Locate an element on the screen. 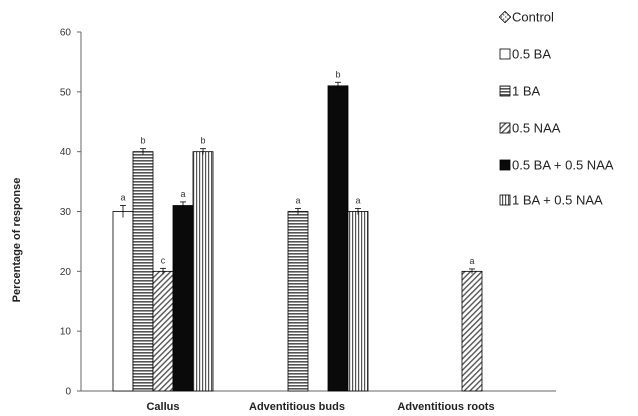 This screenshot has height=416, width=638. category-label-adventitious-roots: Adventitious roots is located at coordinates (445, 407).